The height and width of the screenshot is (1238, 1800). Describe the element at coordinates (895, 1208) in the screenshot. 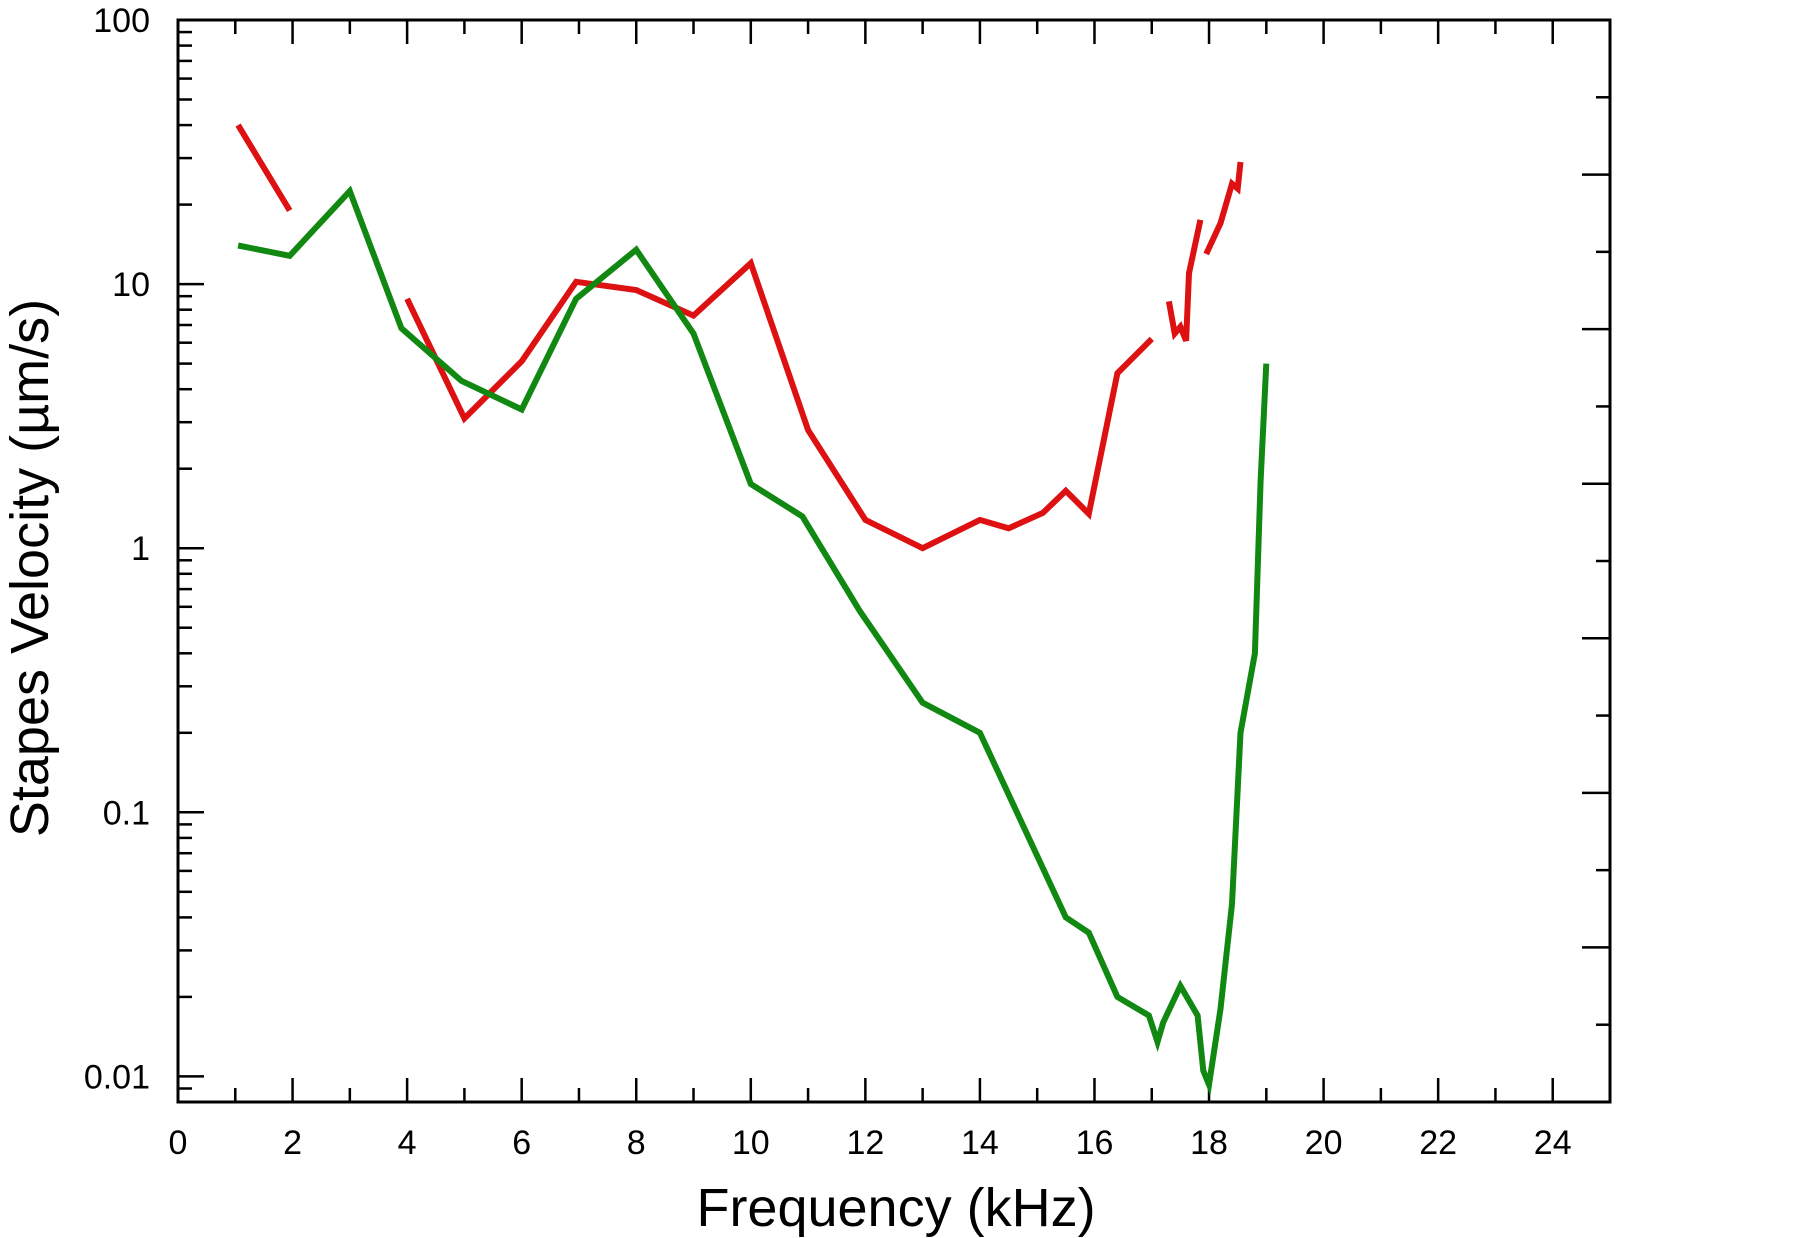

I see `x-axis-title: Frequency (kHz)` at that location.